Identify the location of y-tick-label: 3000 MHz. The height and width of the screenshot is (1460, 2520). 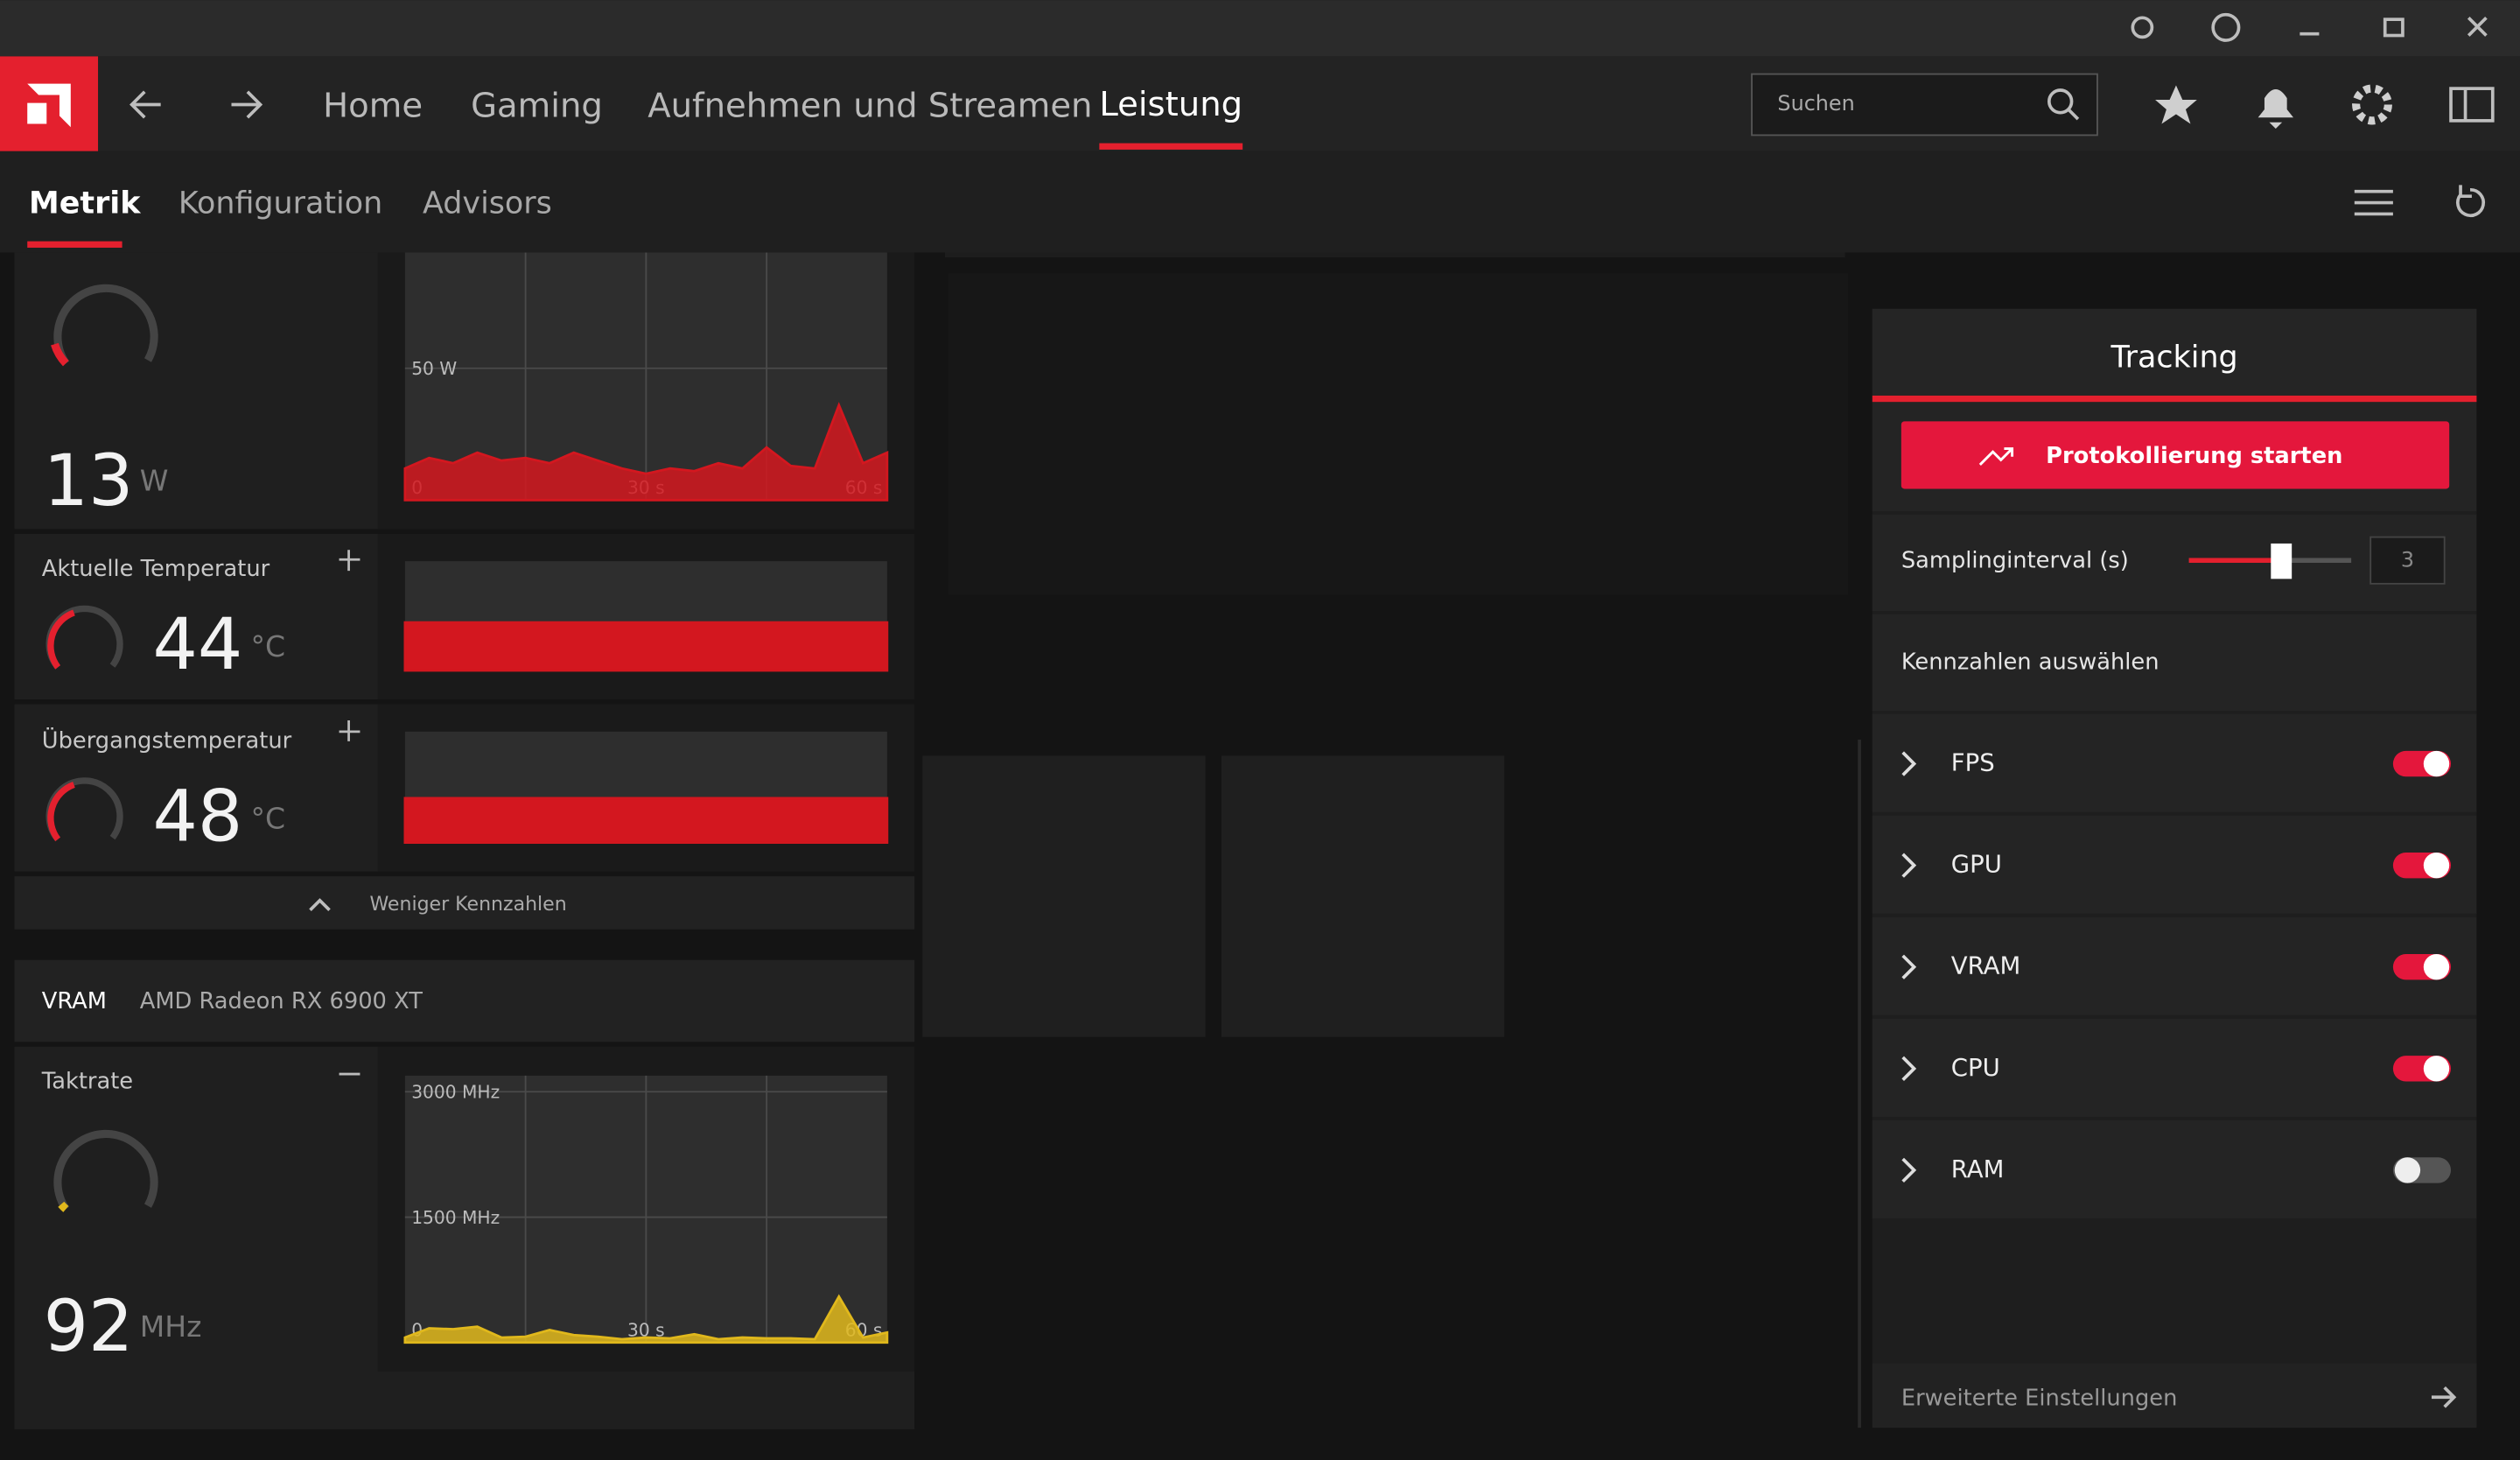
(455, 1093).